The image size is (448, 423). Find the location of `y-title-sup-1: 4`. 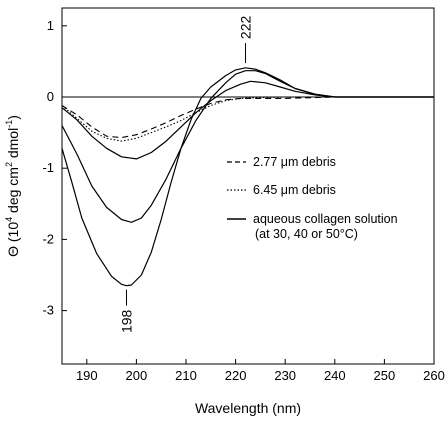

y-title-sup-1: 4 is located at coordinates (9, 219).